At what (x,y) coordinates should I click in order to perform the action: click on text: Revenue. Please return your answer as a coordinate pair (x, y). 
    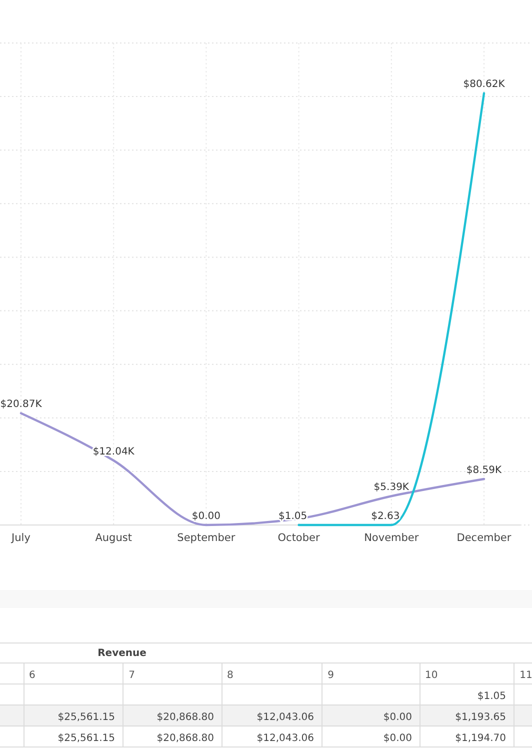
    Looking at the image, I should click on (122, 653).